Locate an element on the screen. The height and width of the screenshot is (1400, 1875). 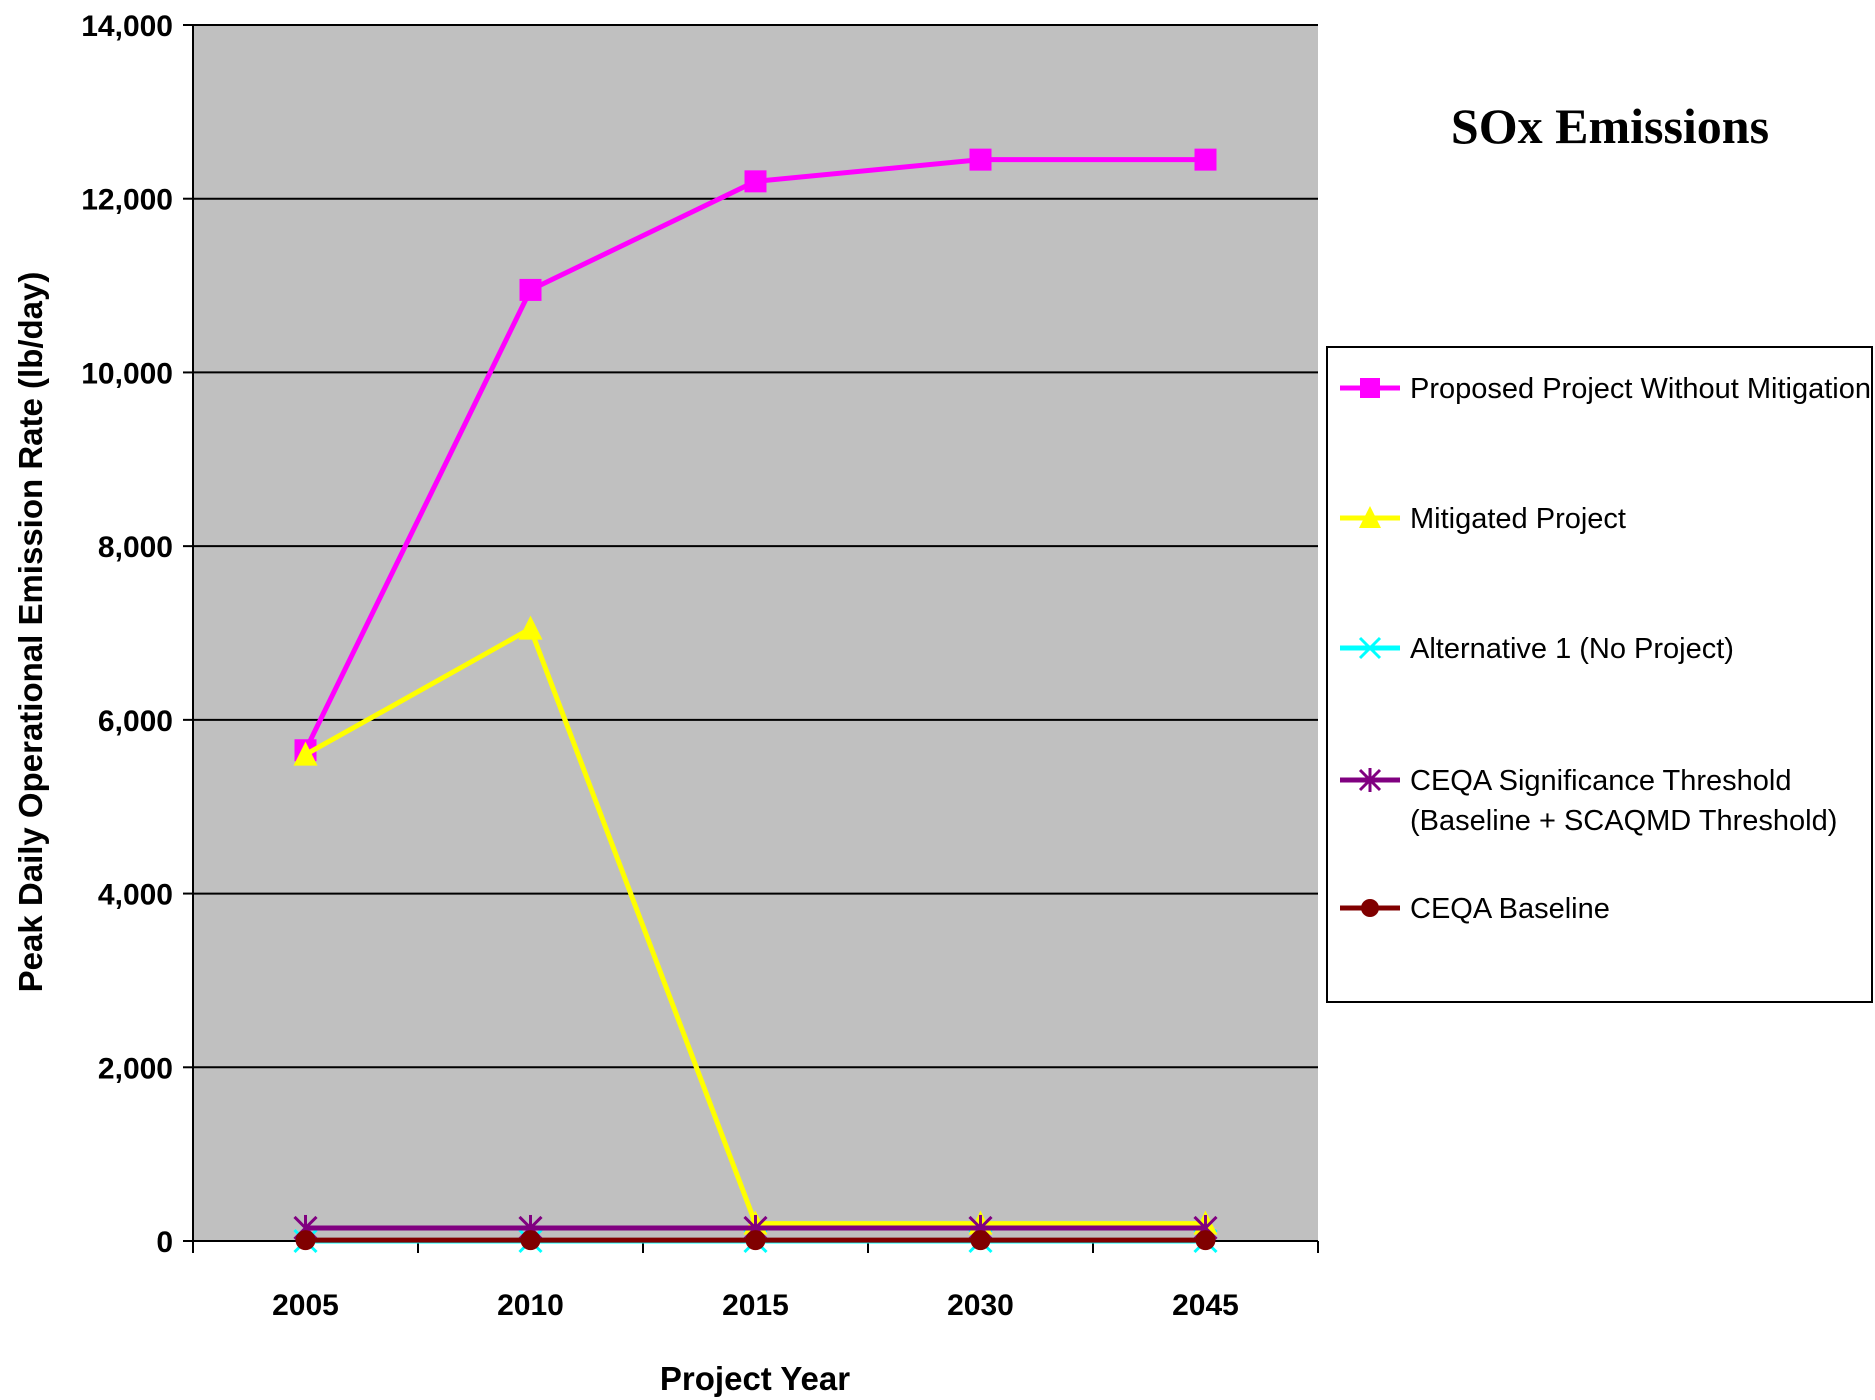
legend-item: Proposed Project Without Mitigation is located at coordinates (1605, 389).